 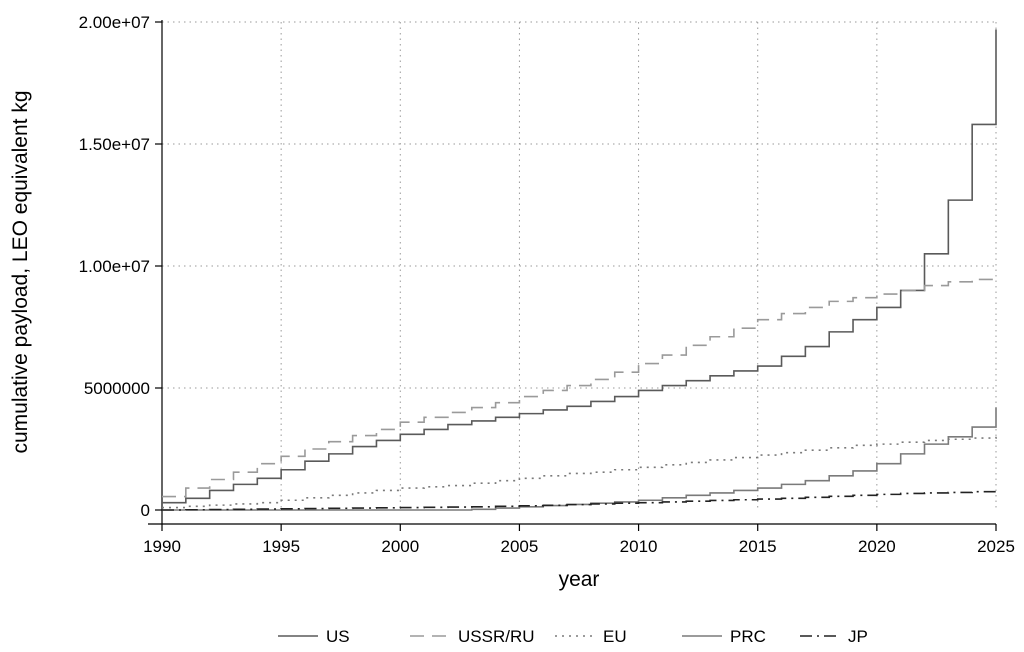 What do you see at coordinates (145, 510) in the screenshot?
I see `y-tick-label: 0` at bounding box center [145, 510].